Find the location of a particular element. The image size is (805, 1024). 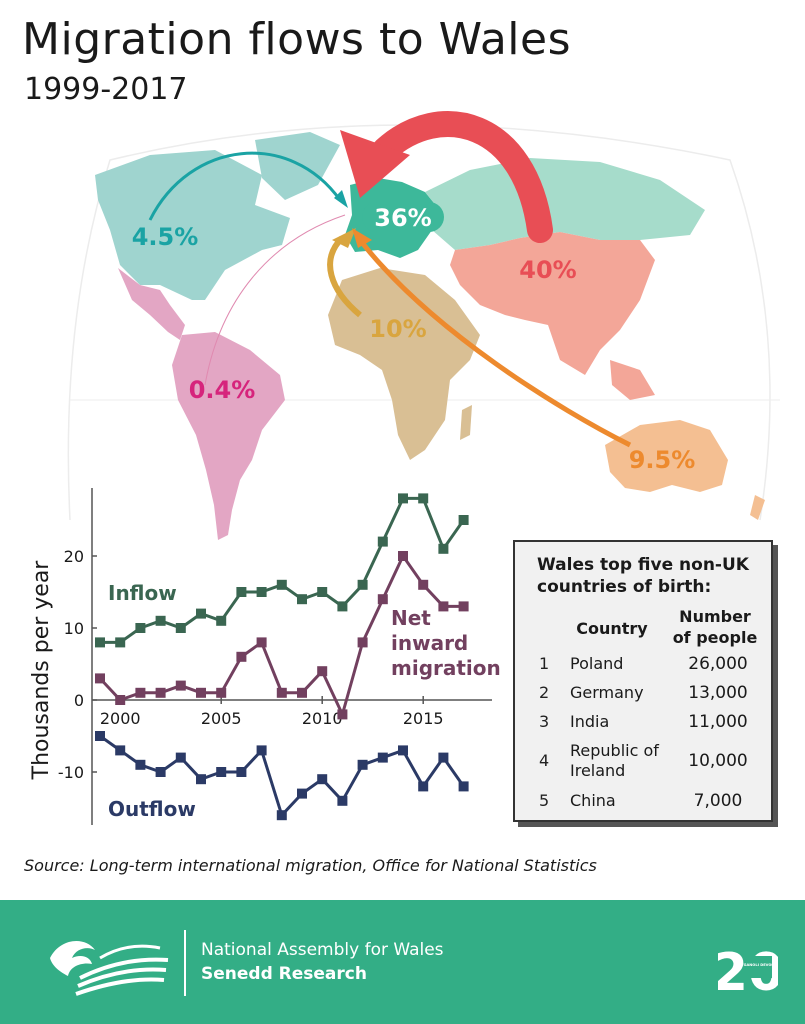

net-inward-migration-series-label: Net inward migration is located at coordinates (446, 643).